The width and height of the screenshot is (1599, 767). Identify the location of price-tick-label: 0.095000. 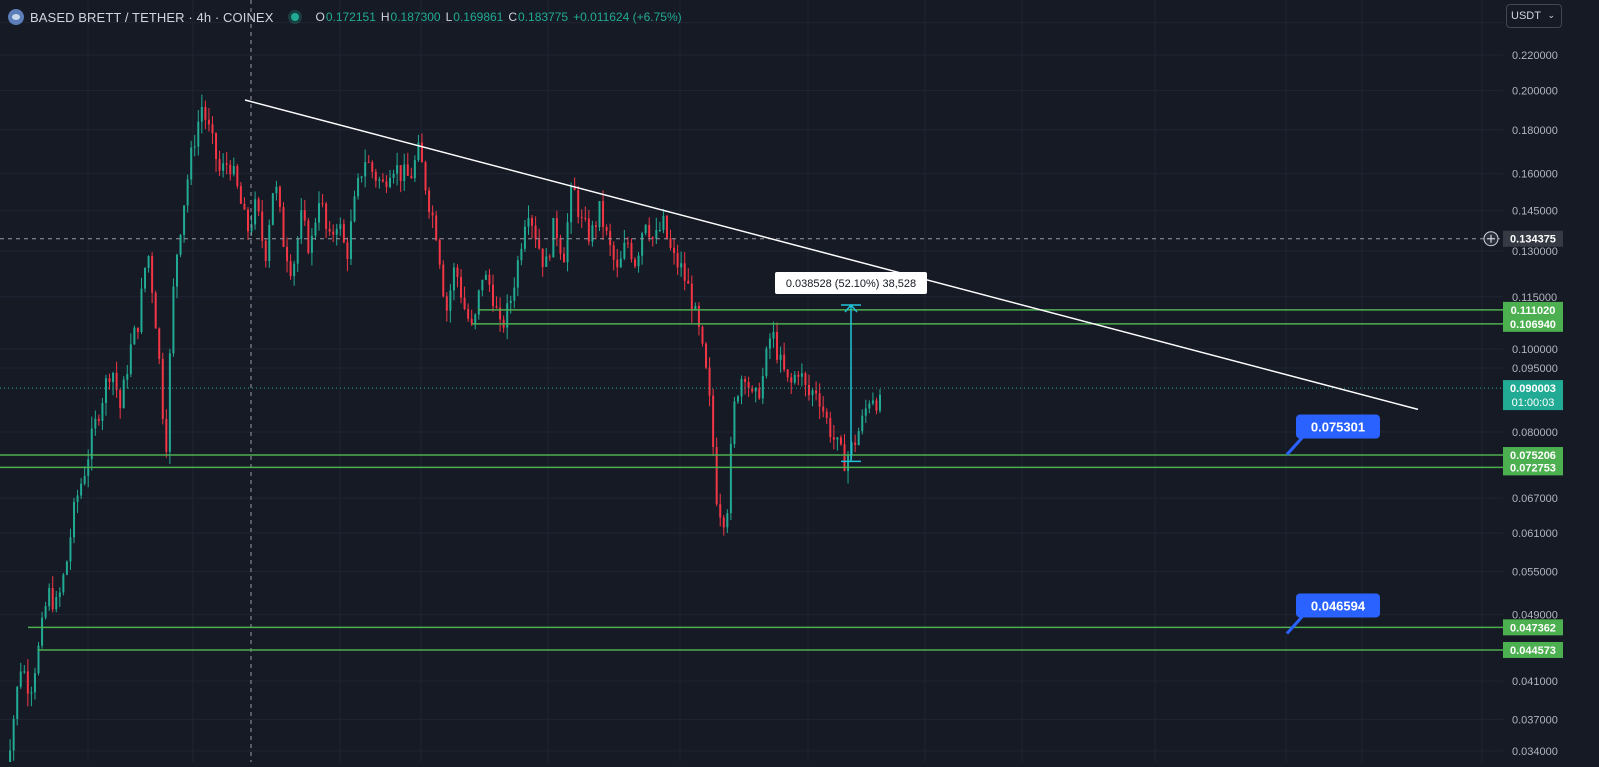
(1535, 369).